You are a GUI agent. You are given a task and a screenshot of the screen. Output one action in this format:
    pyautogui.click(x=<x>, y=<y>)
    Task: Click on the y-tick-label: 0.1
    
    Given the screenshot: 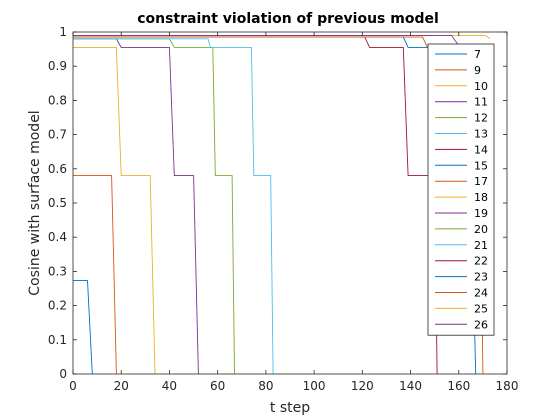 What is the action you would take?
    pyautogui.click(x=57, y=340)
    